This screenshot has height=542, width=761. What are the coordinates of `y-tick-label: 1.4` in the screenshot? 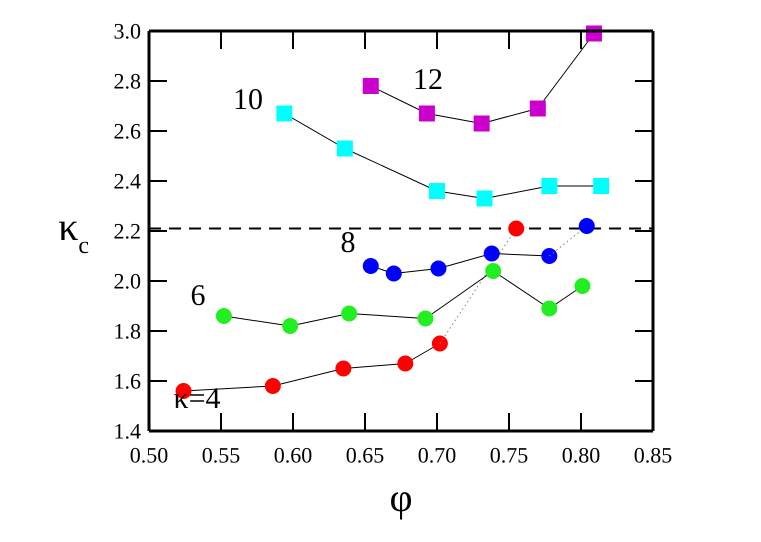 It's located at (127, 431).